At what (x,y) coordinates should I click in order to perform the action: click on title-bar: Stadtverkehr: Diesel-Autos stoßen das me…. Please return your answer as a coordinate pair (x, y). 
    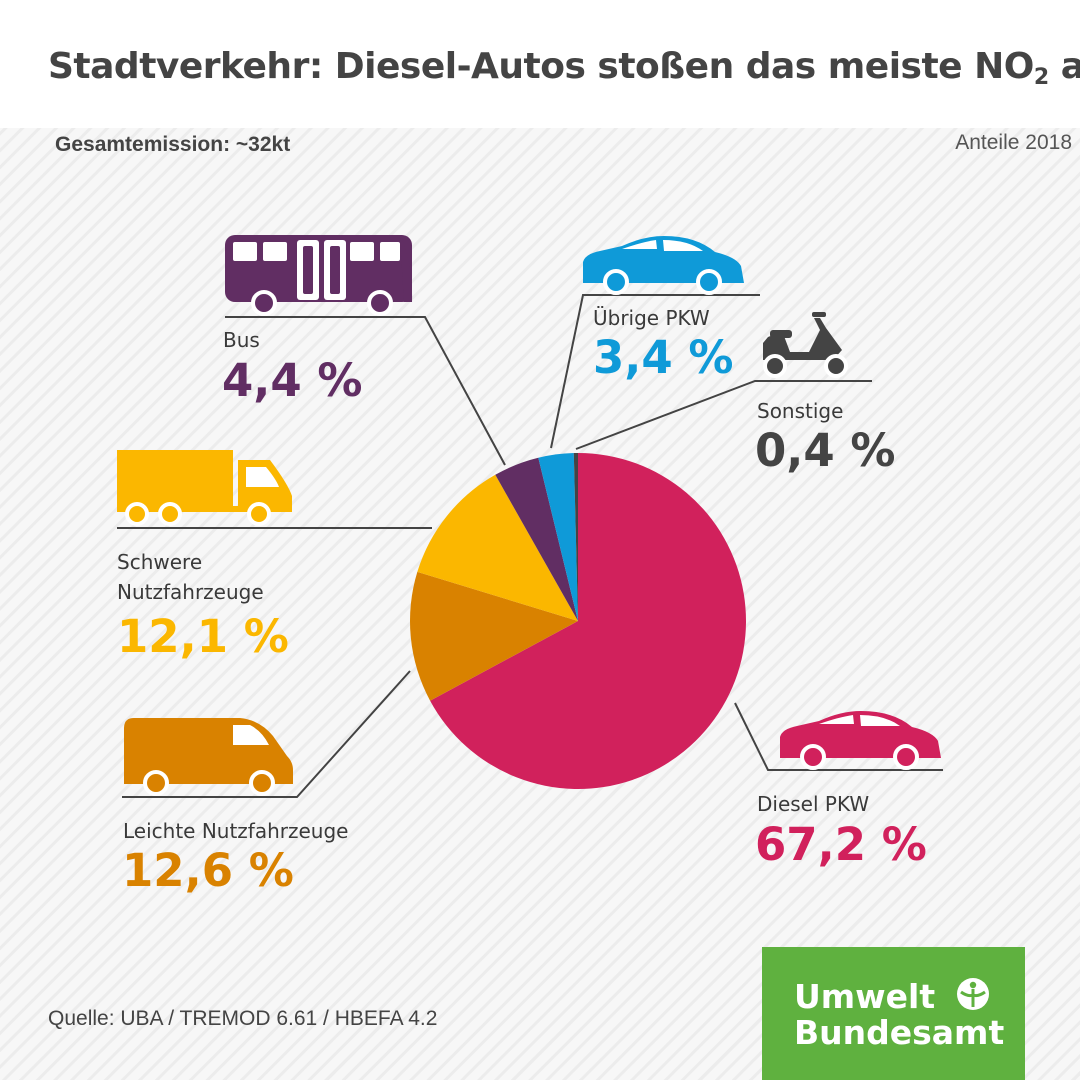
    Looking at the image, I should click on (540, 64).